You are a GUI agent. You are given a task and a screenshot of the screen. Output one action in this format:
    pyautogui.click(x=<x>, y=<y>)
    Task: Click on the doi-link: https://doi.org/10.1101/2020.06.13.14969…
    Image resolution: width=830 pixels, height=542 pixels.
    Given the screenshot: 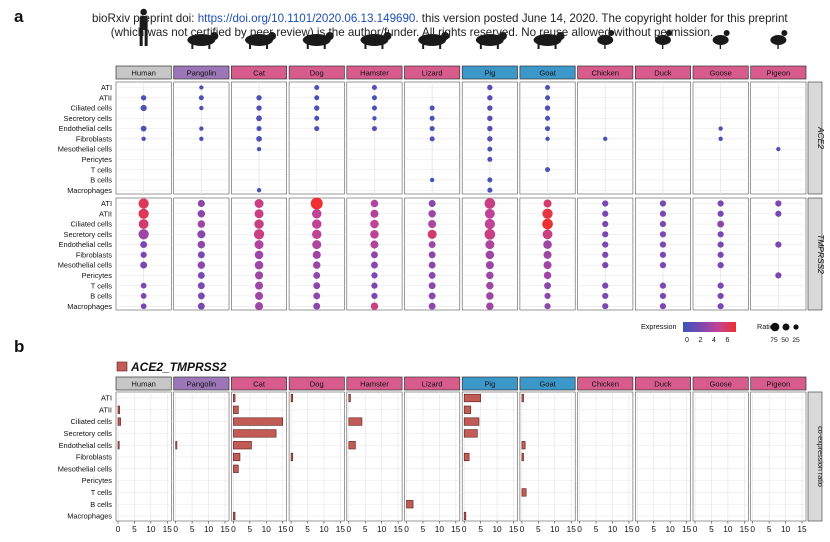 What is the action you would take?
    pyautogui.click(x=306, y=18)
    